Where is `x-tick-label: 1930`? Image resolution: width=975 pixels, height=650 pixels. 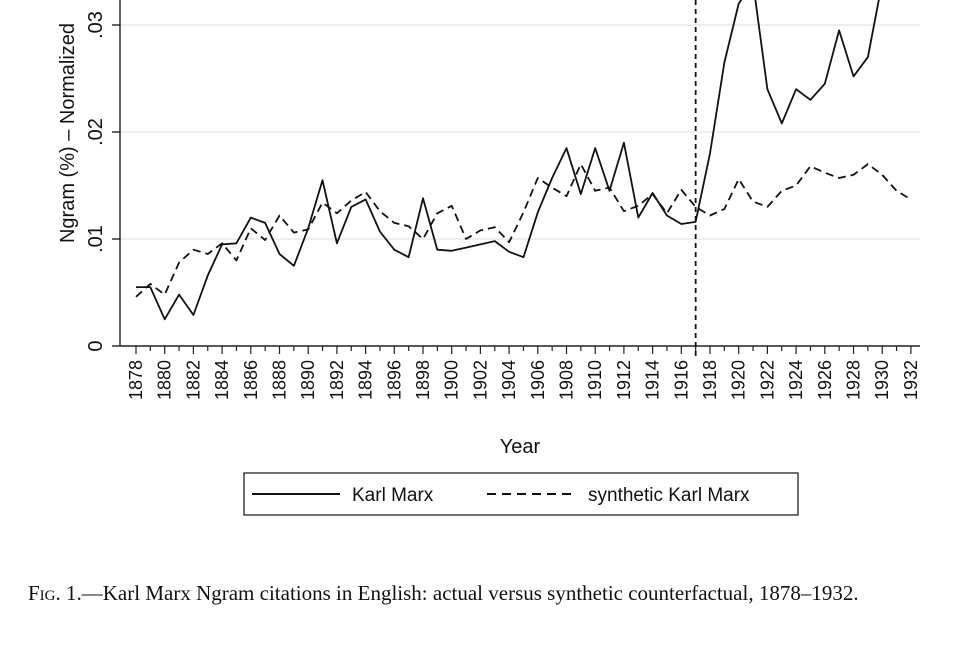 x-tick-label: 1930 is located at coordinates (882, 380).